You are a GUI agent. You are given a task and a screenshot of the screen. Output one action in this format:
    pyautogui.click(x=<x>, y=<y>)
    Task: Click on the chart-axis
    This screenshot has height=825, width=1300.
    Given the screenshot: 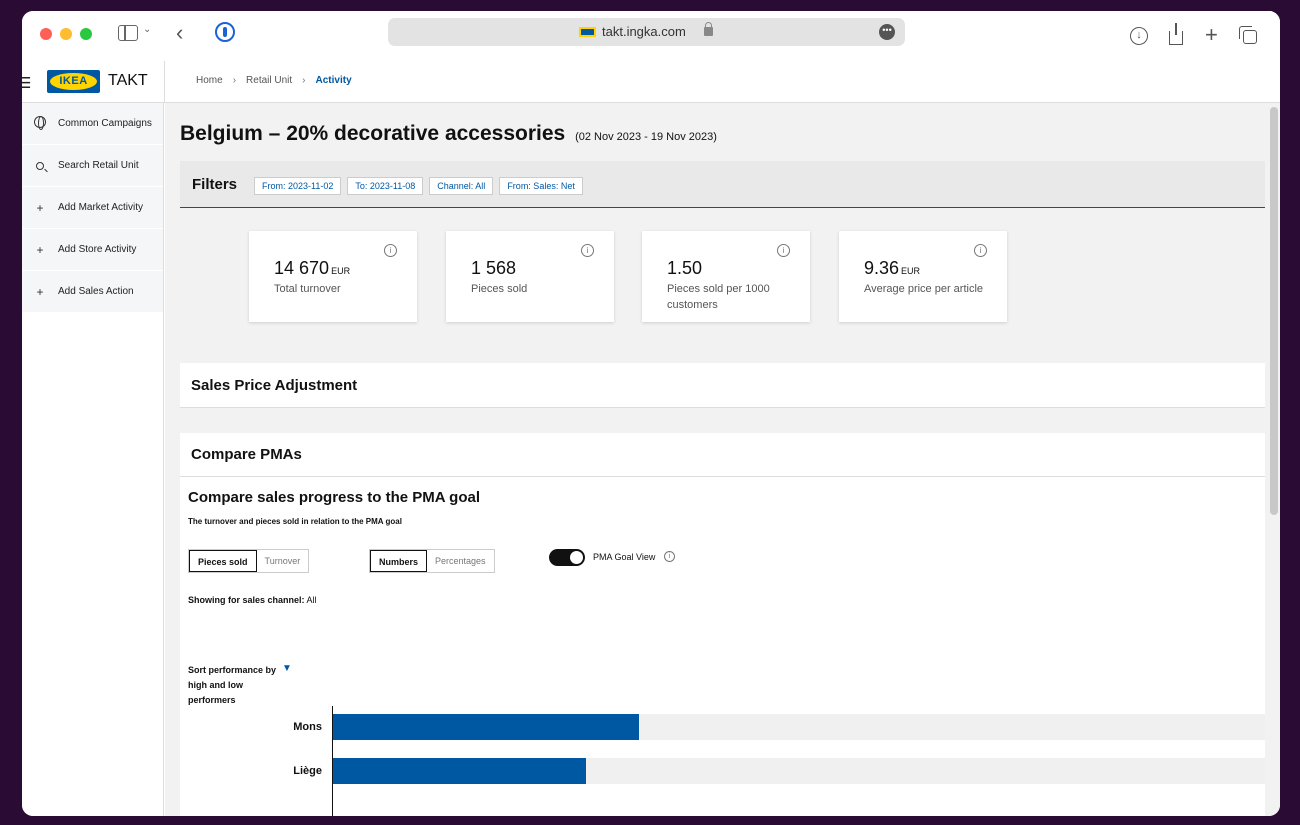 What is the action you would take?
    pyautogui.click(x=332, y=761)
    